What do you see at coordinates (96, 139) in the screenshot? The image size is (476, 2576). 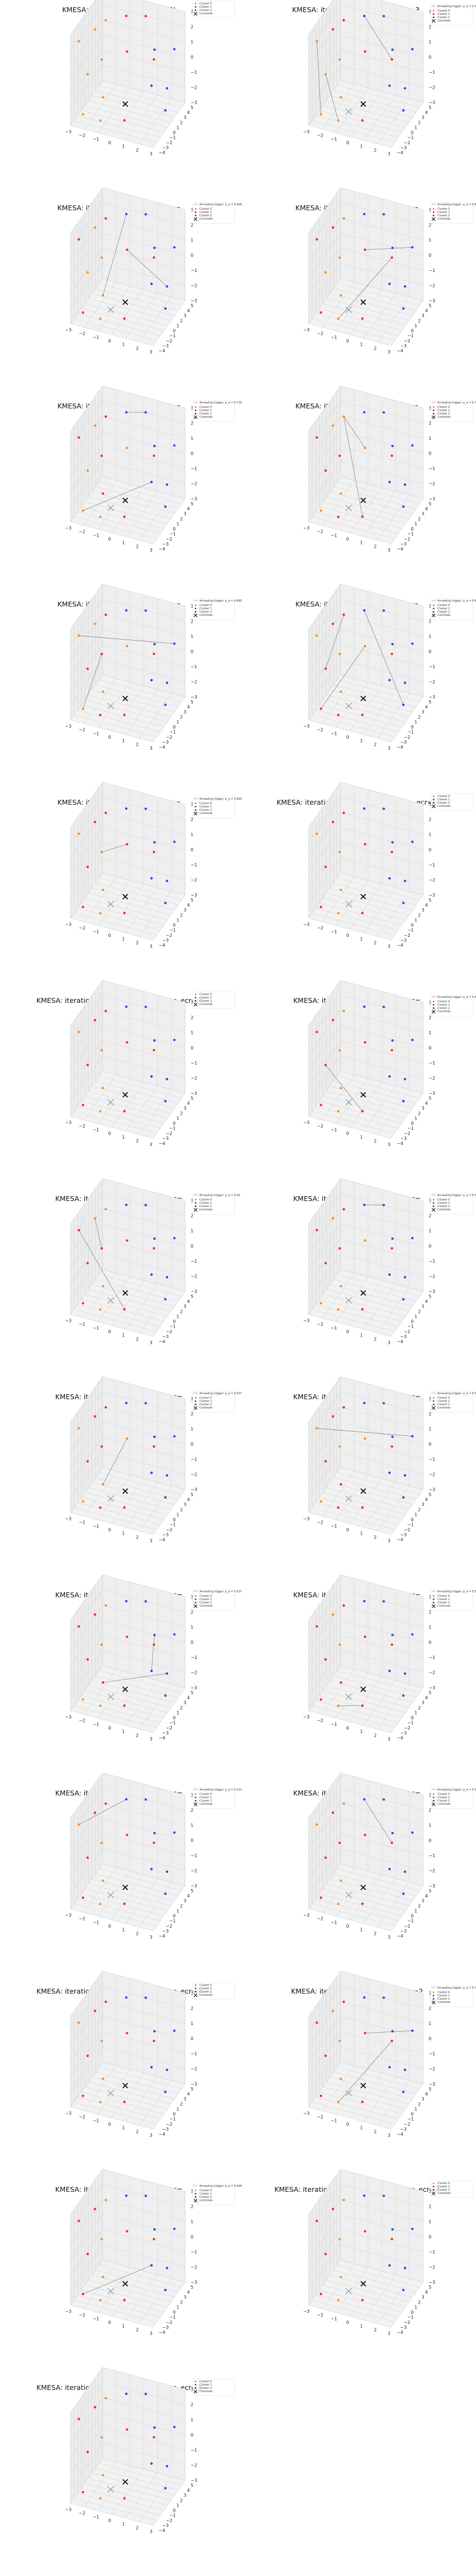 I see `x-tick-label: −1` at bounding box center [96, 139].